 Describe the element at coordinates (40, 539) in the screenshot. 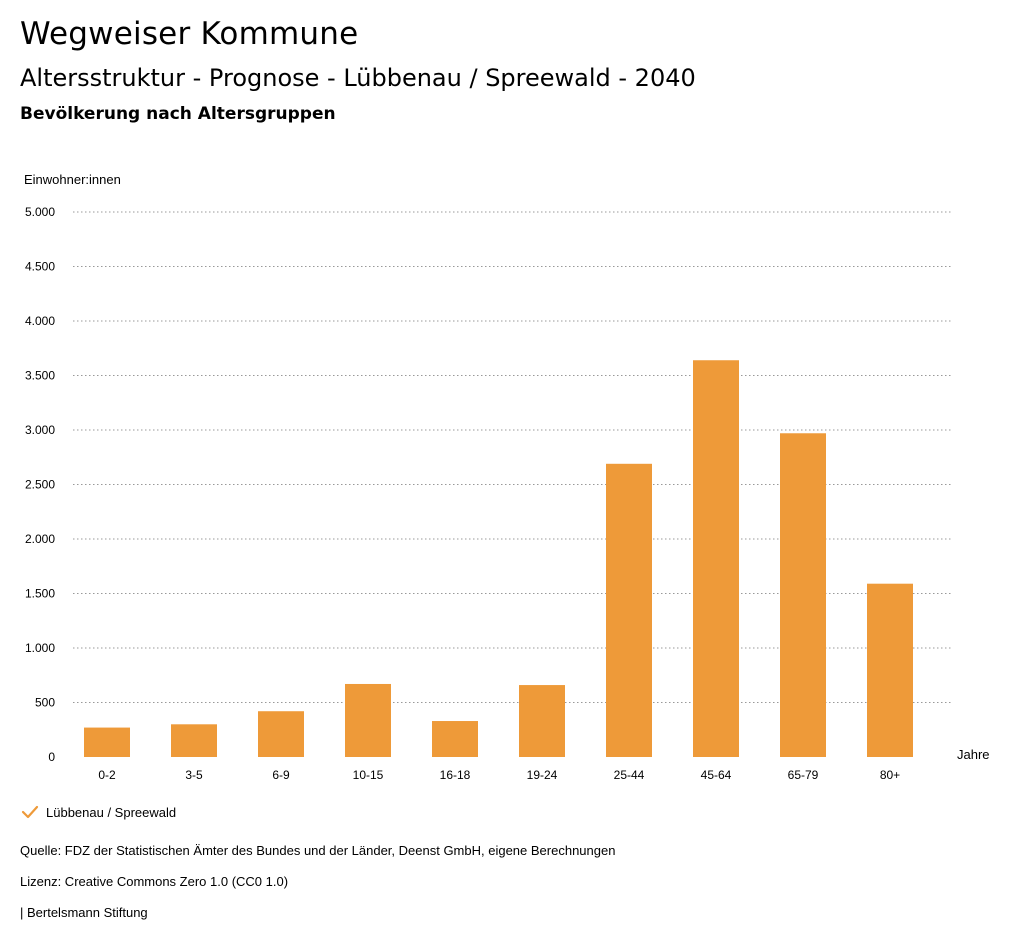

I see `y-tick-label: 2.000` at that location.